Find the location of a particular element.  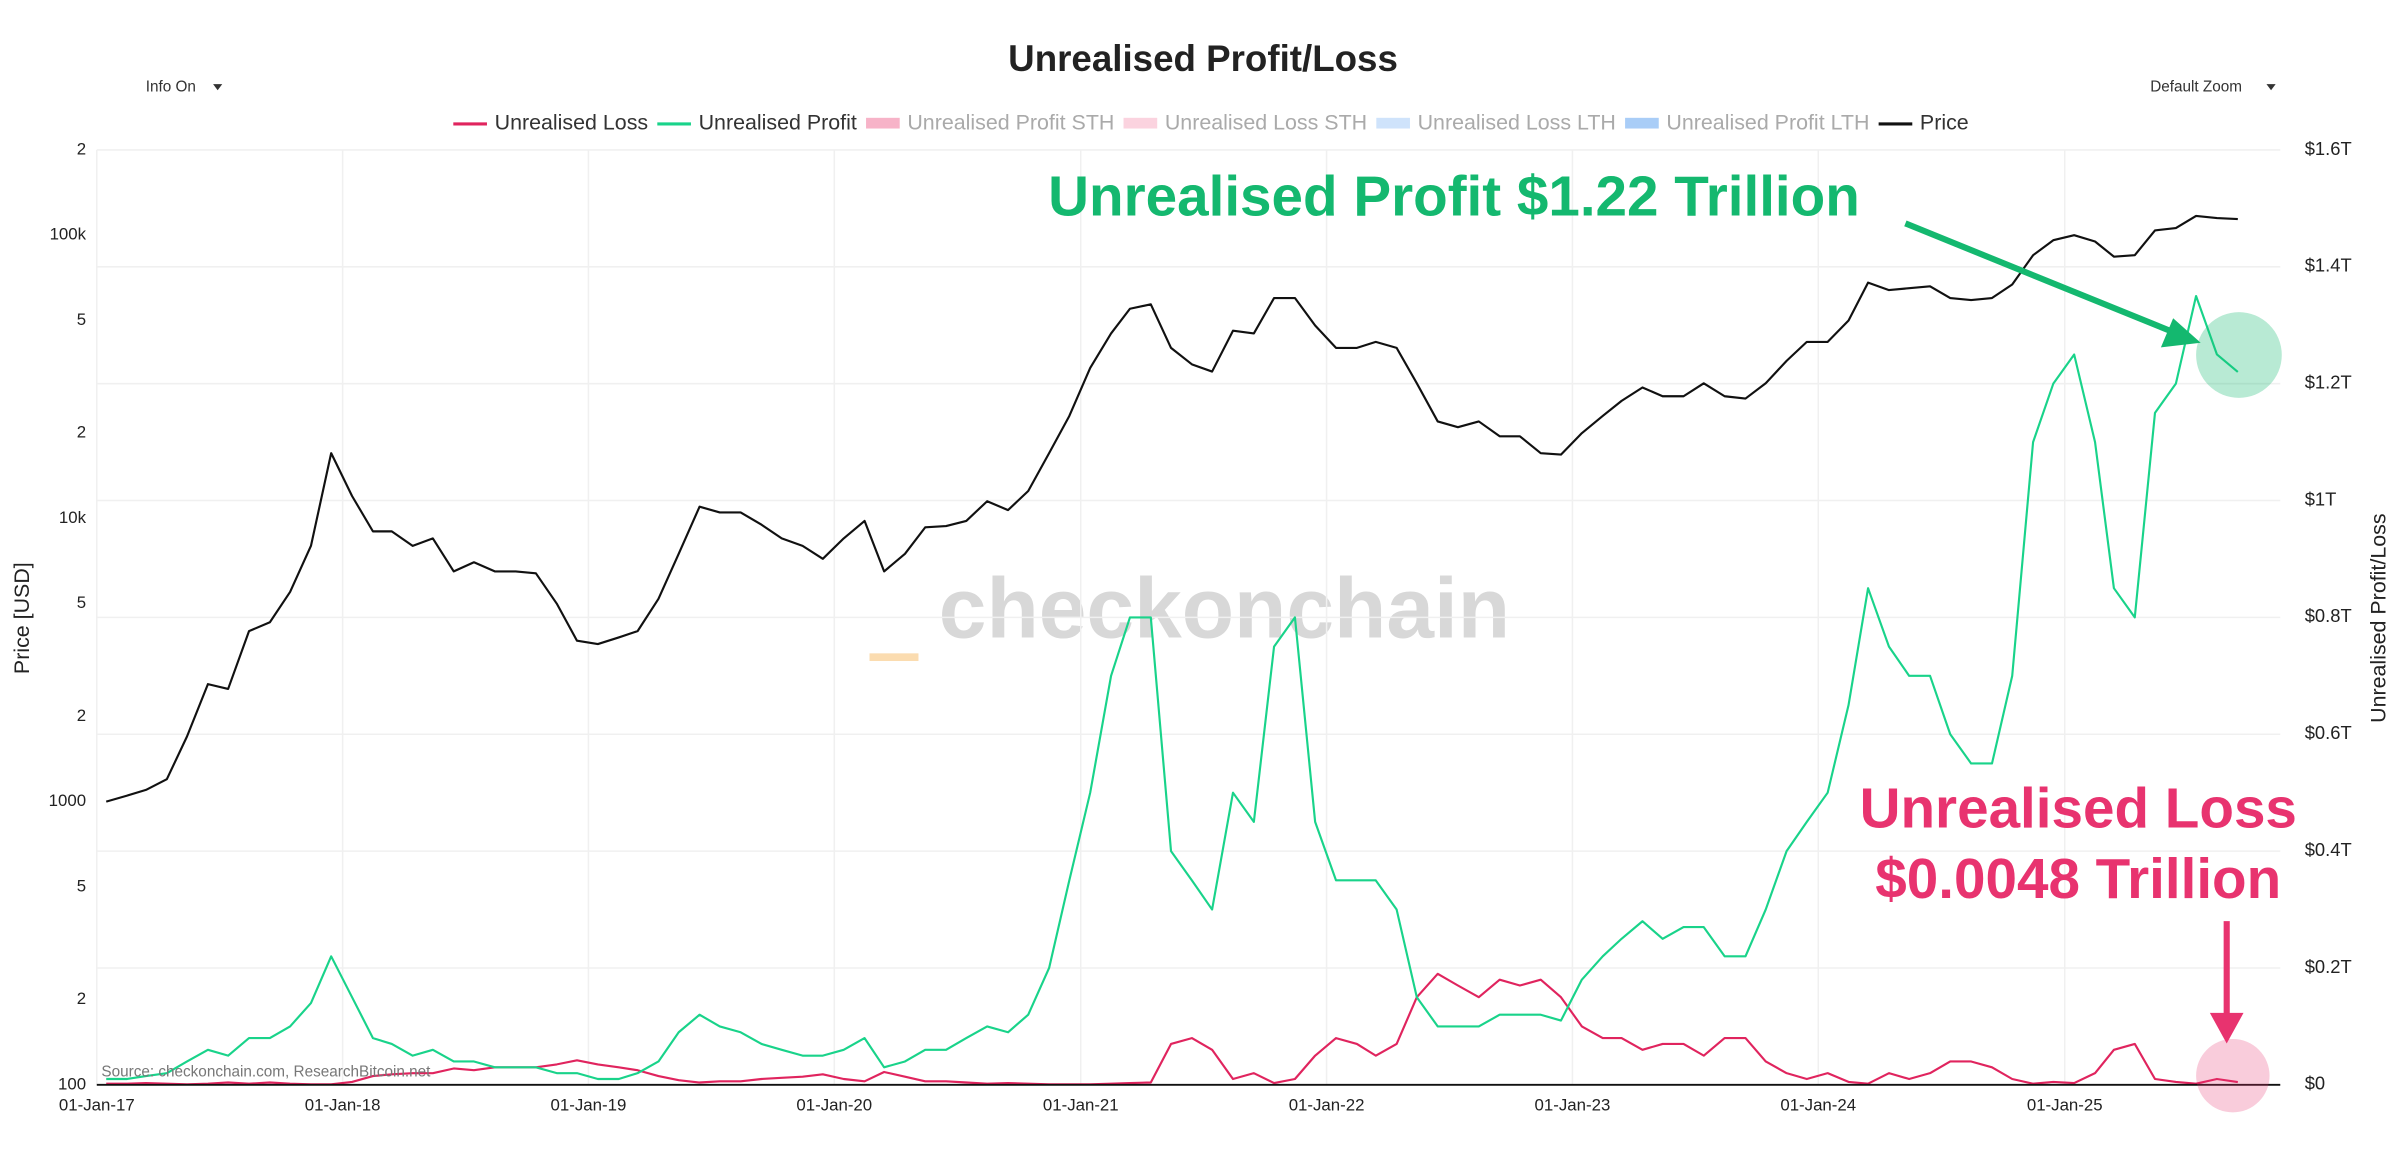

loss-annotation: Unrealised Loss $0.0048 Trillion is located at coordinates (2078, 944).